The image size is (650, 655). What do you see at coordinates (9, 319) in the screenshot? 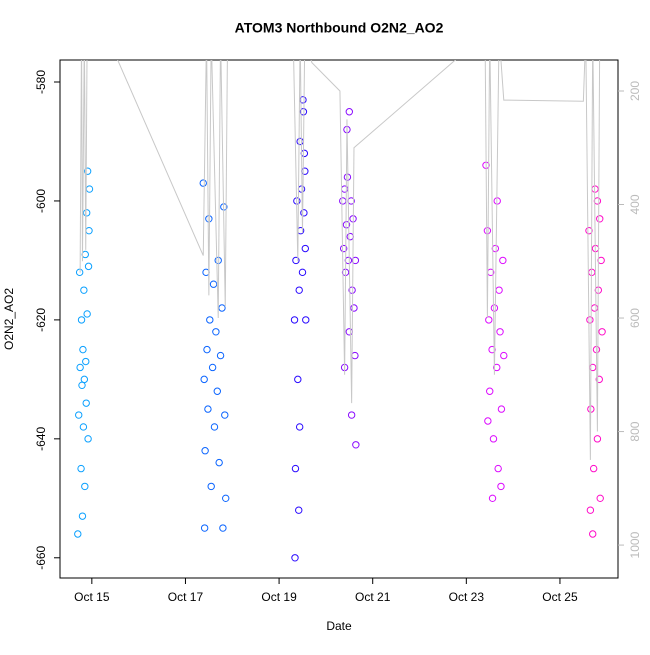
I see `y-axis-label: O2N2_AO2` at bounding box center [9, 319].